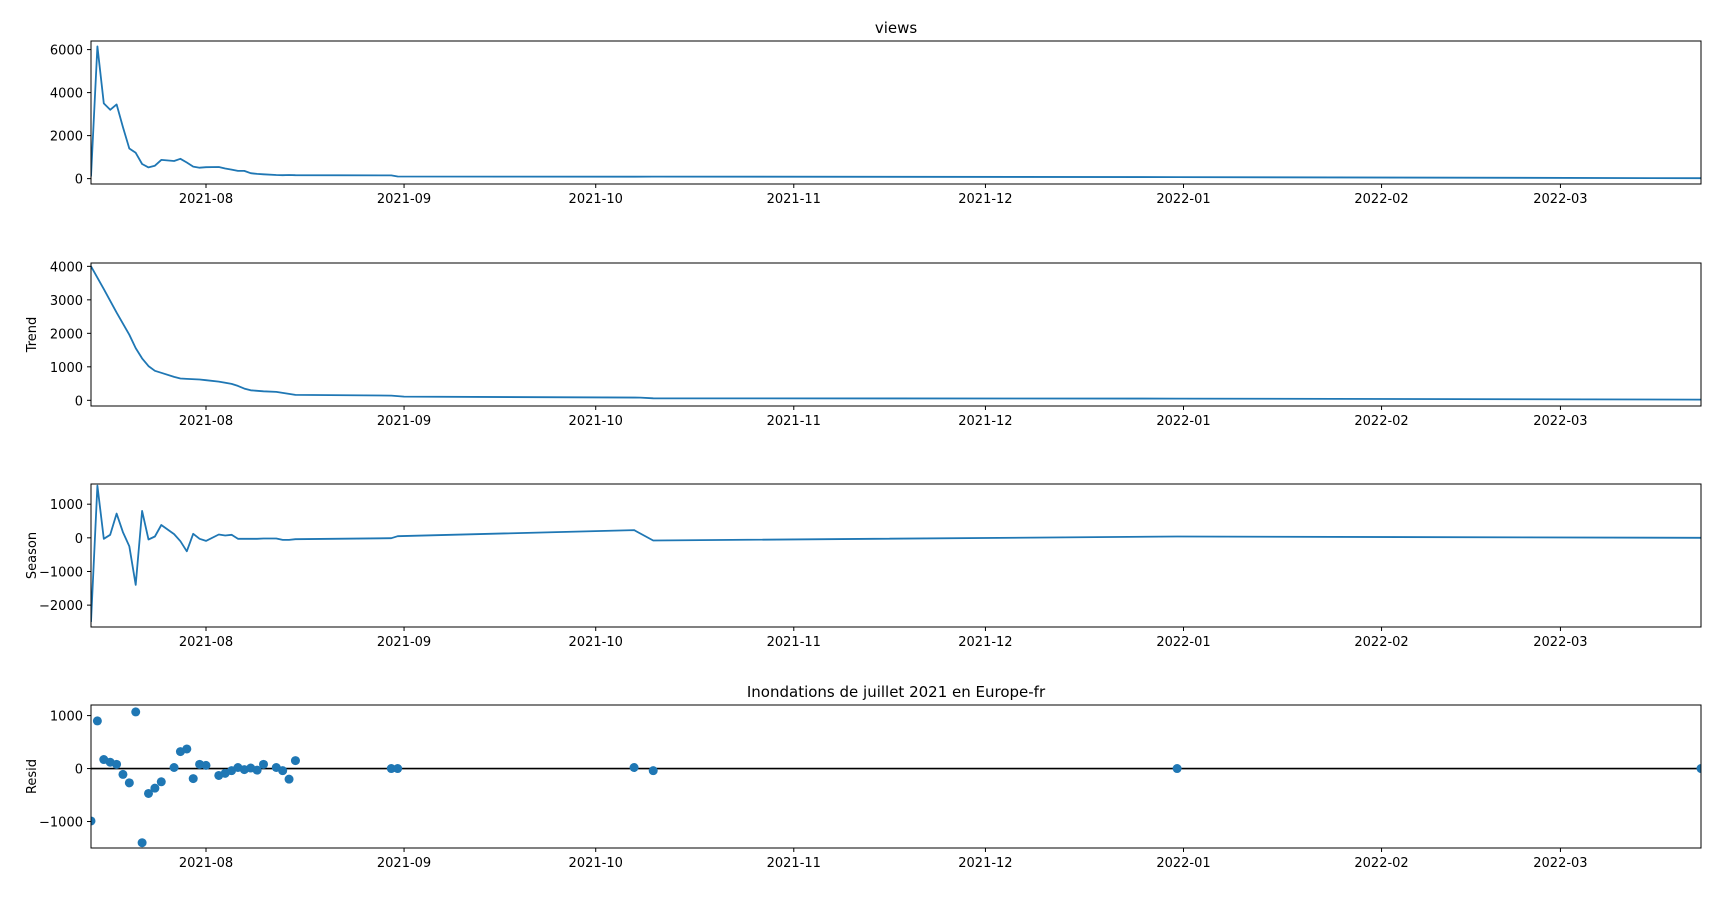 This screenshot has height=897, width=1717. What do you see at coordinates (1183, 863) in the screenshot?
I see `resid-x-tick-label: 2022-01` at bounding box center [1183, 863].